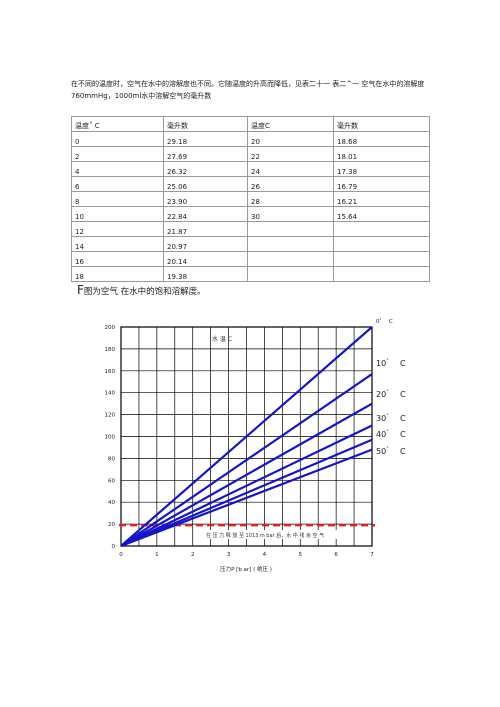 The width and height of the screenshot is (500, 707). Describe the element at coordinates (205, 274) in the screenshot. I see `table-cell: 19.38` at that location.